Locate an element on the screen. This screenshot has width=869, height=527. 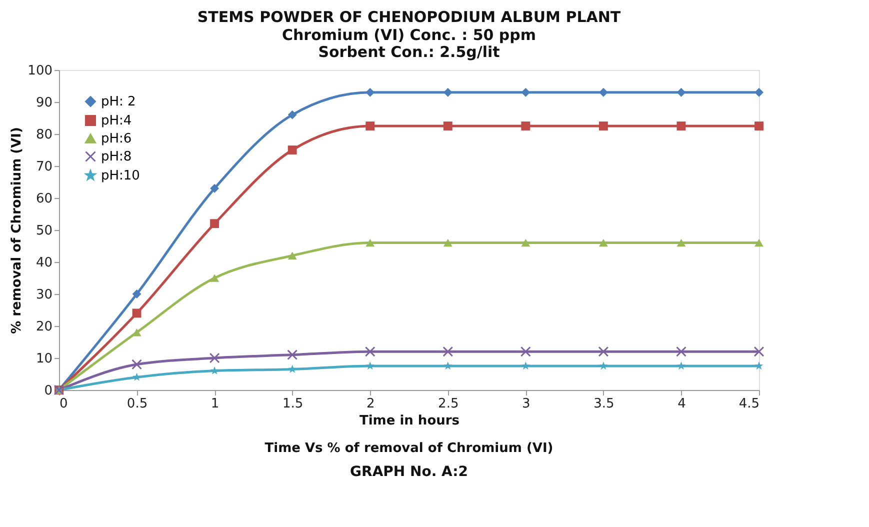
chart-subtitle: Chromium (VI) Conc. : 50 ppm Sorbent Con.: 2.5g/lit is located at coordinates (409, 43).